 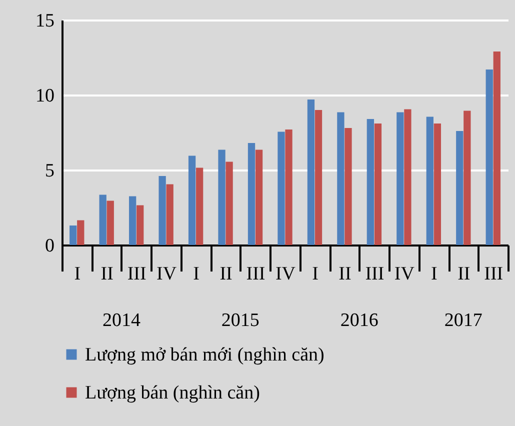 What do you see at coordinates (45, 96) in the screenshot?
I see `y-tick-label: 10` at bounding box center [45, 96].